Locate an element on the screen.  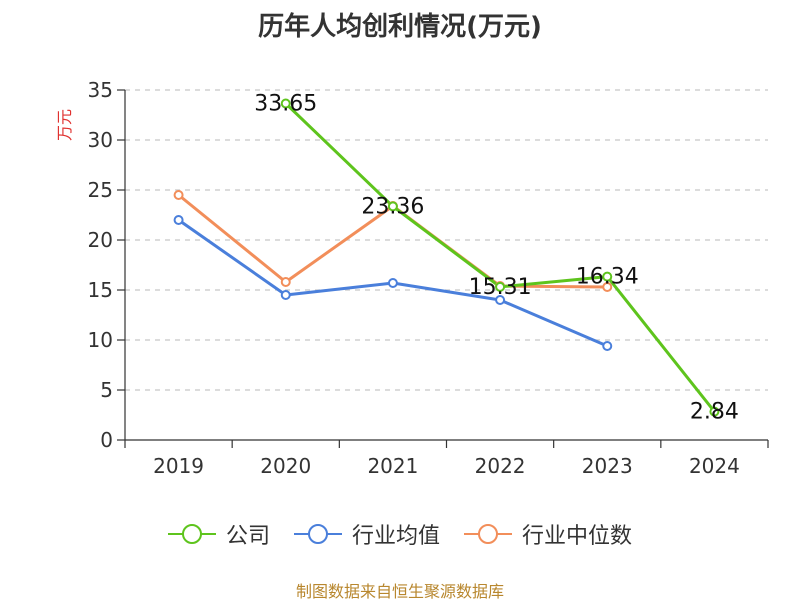
y-tick-label: 30 is located at coordinates (100, 140).